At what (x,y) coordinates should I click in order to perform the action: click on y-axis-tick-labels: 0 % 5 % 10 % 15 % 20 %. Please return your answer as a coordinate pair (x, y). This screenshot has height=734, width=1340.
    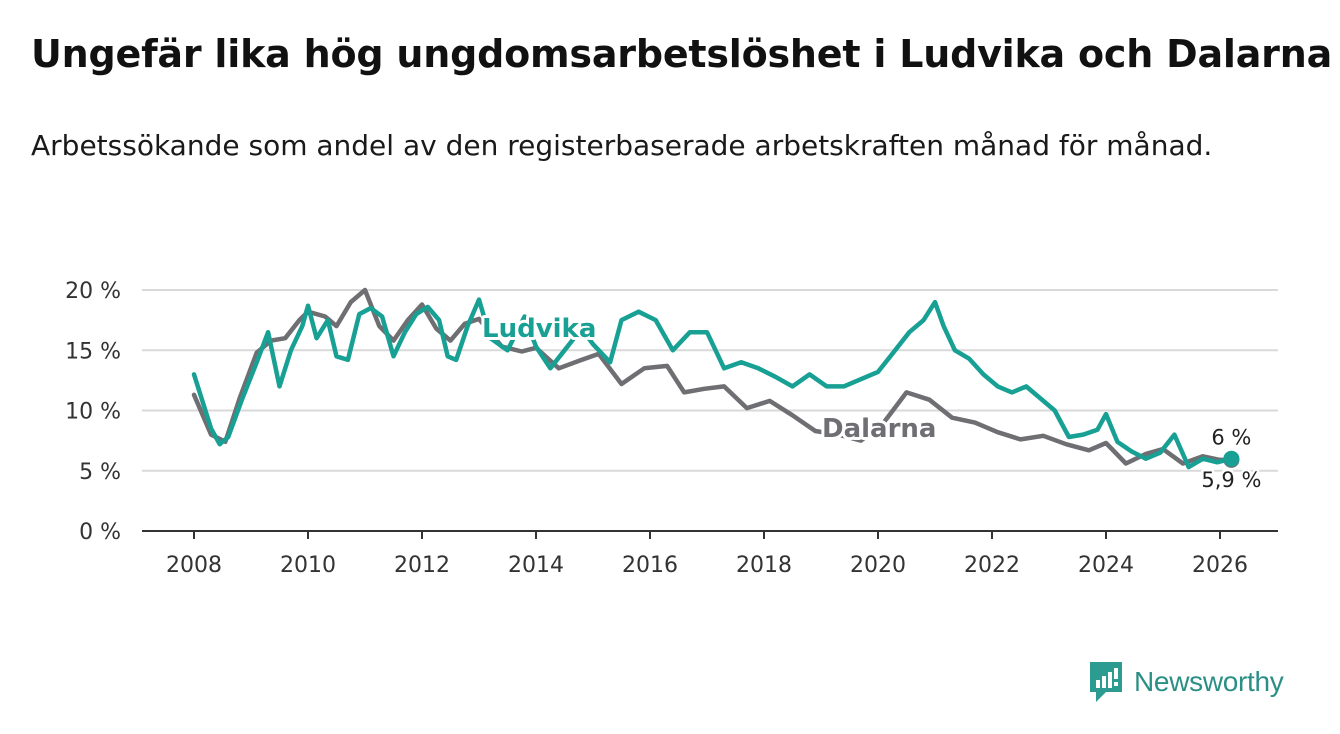
    Looking at the image, I should click on (93, 412).